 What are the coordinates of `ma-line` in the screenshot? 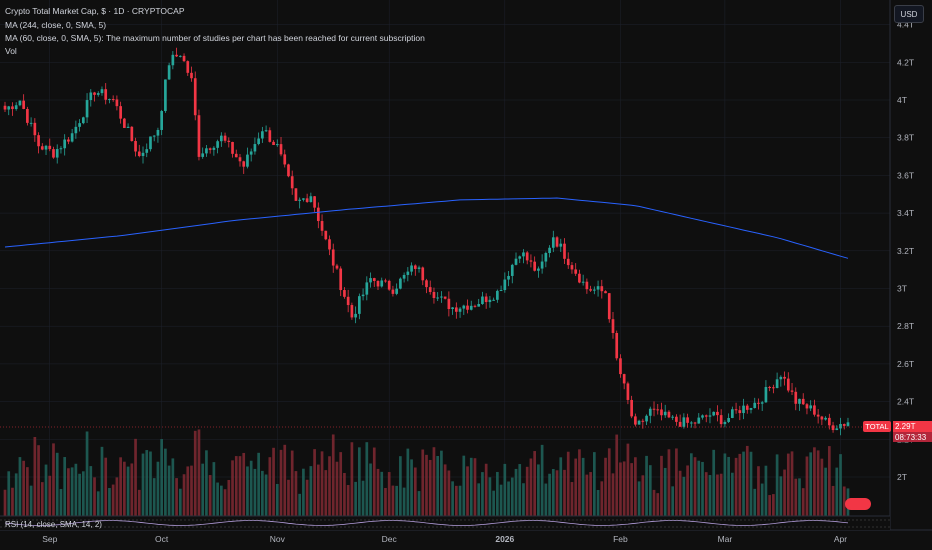 It's located at (426, 228).